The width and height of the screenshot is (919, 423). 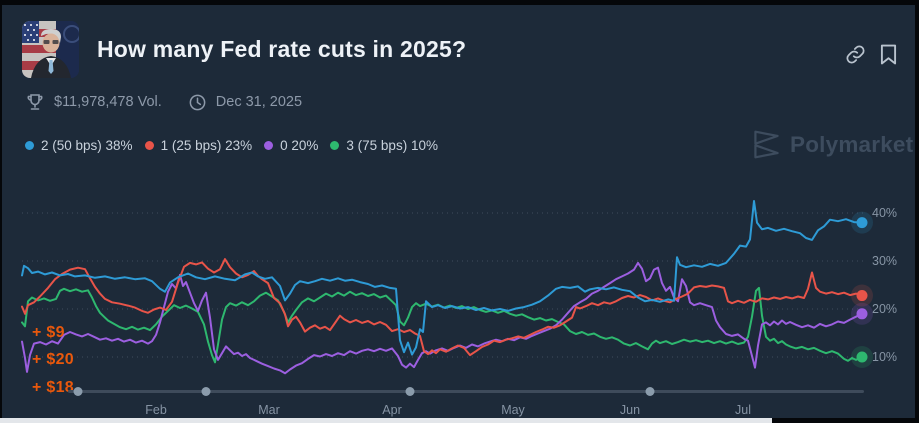 I want to click on y-axis-tick-label: 30%, so click(x=885, y=261).